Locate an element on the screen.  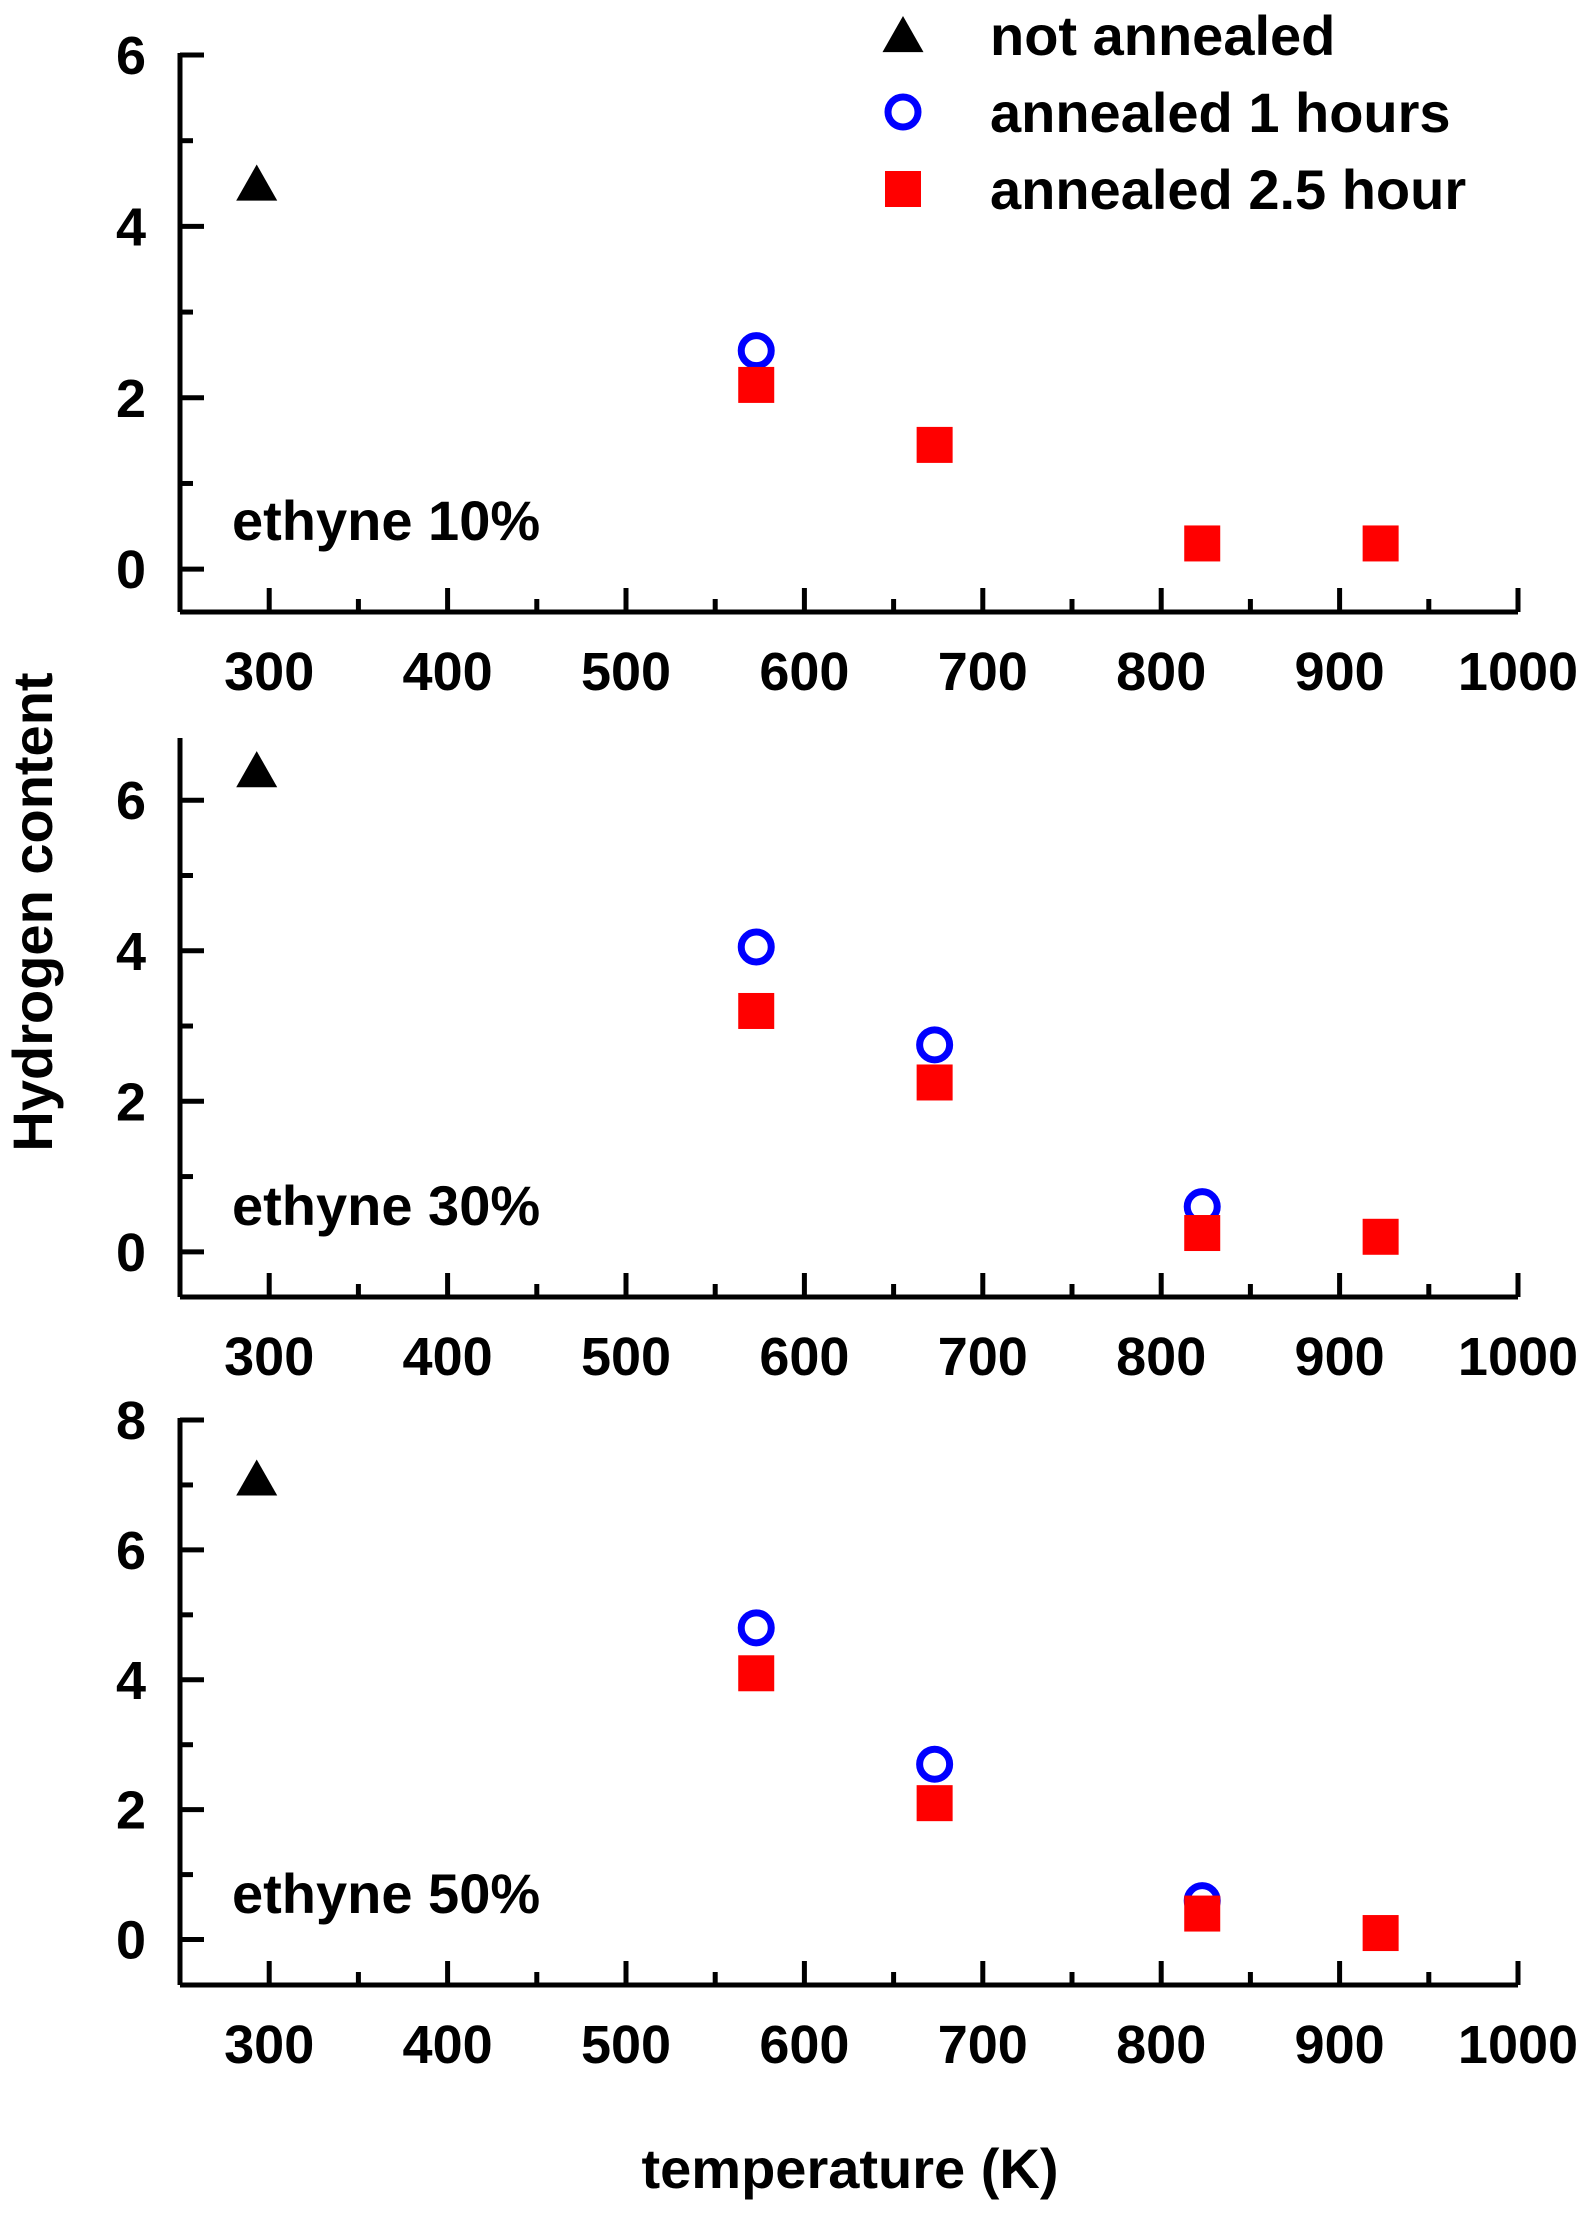
legend-item: annealed 2.5 hour is located at coordinates (1175, 189).